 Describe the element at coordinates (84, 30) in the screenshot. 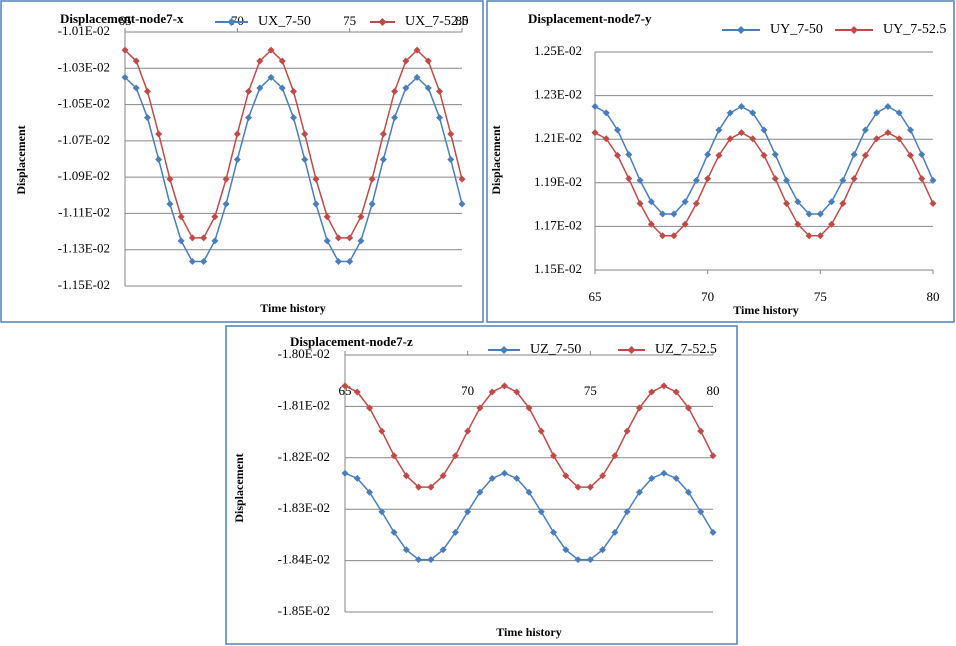

I see `y-tick-label: -1.01E-02` at that location.